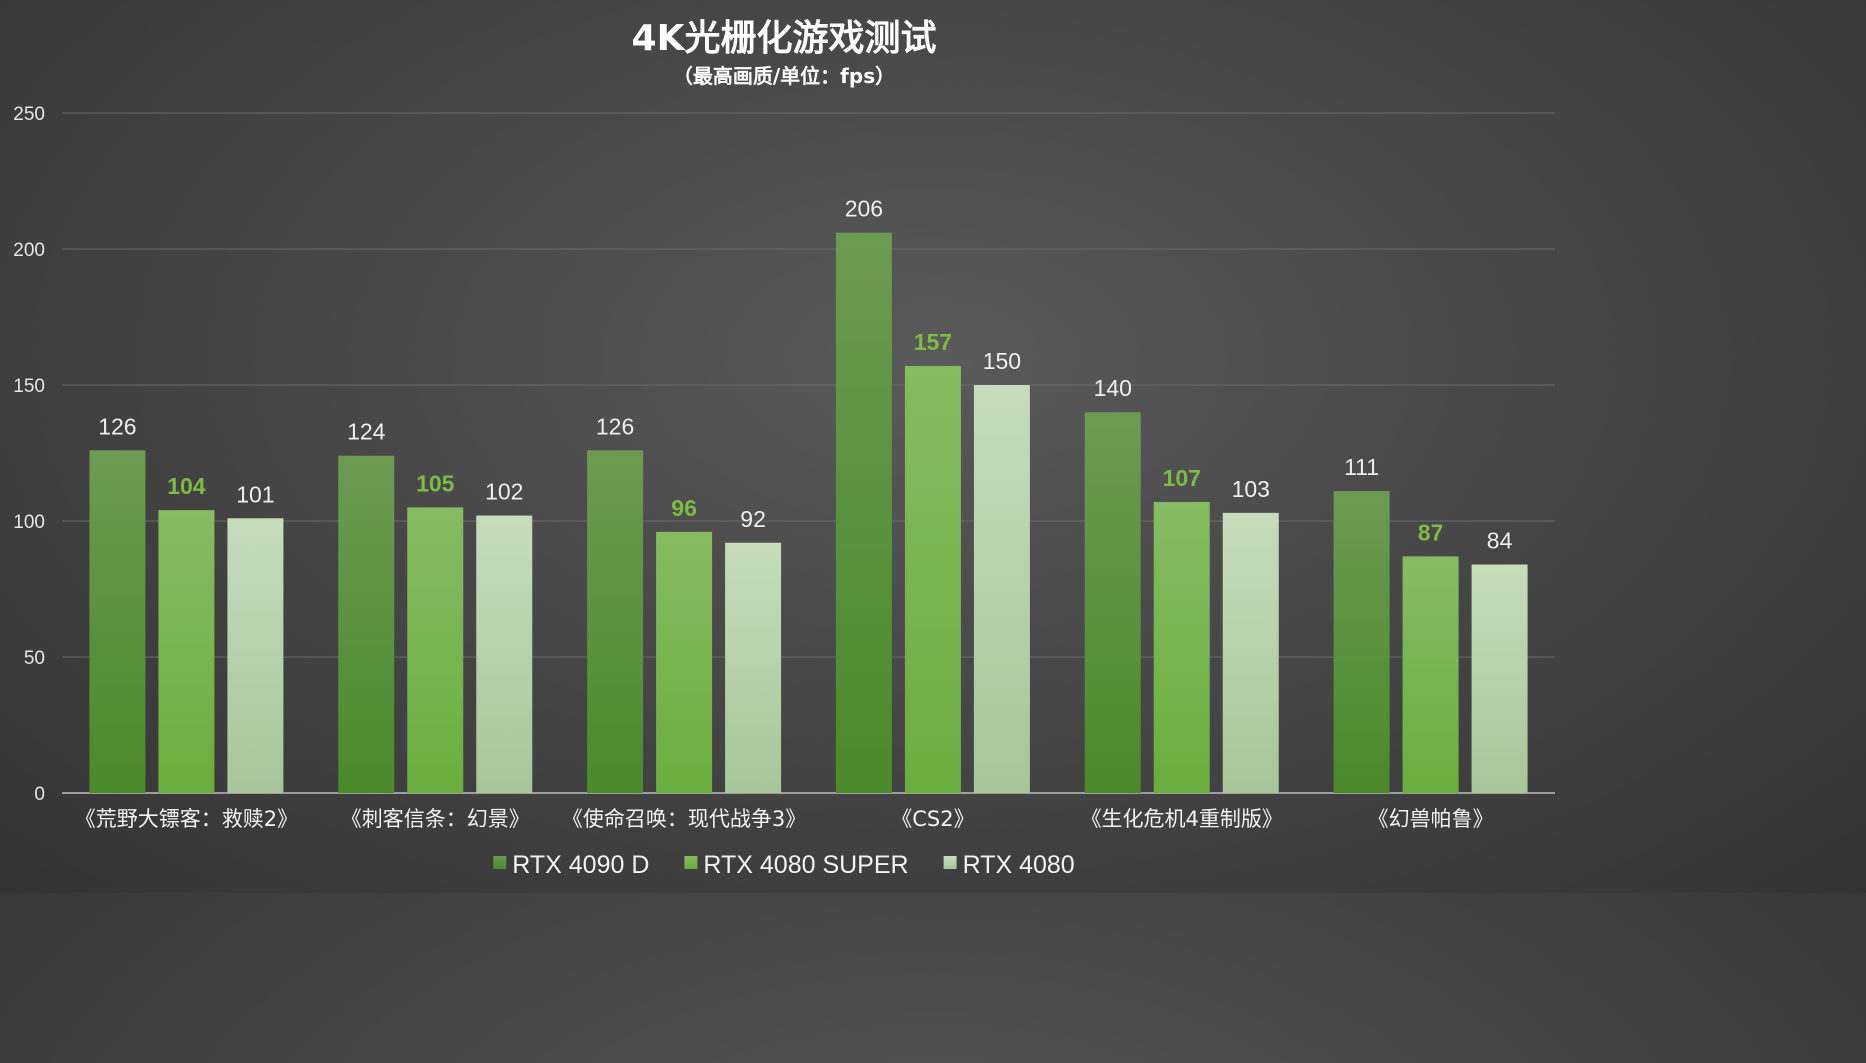  I want to click on data-label: 84, so click(1500, 541).